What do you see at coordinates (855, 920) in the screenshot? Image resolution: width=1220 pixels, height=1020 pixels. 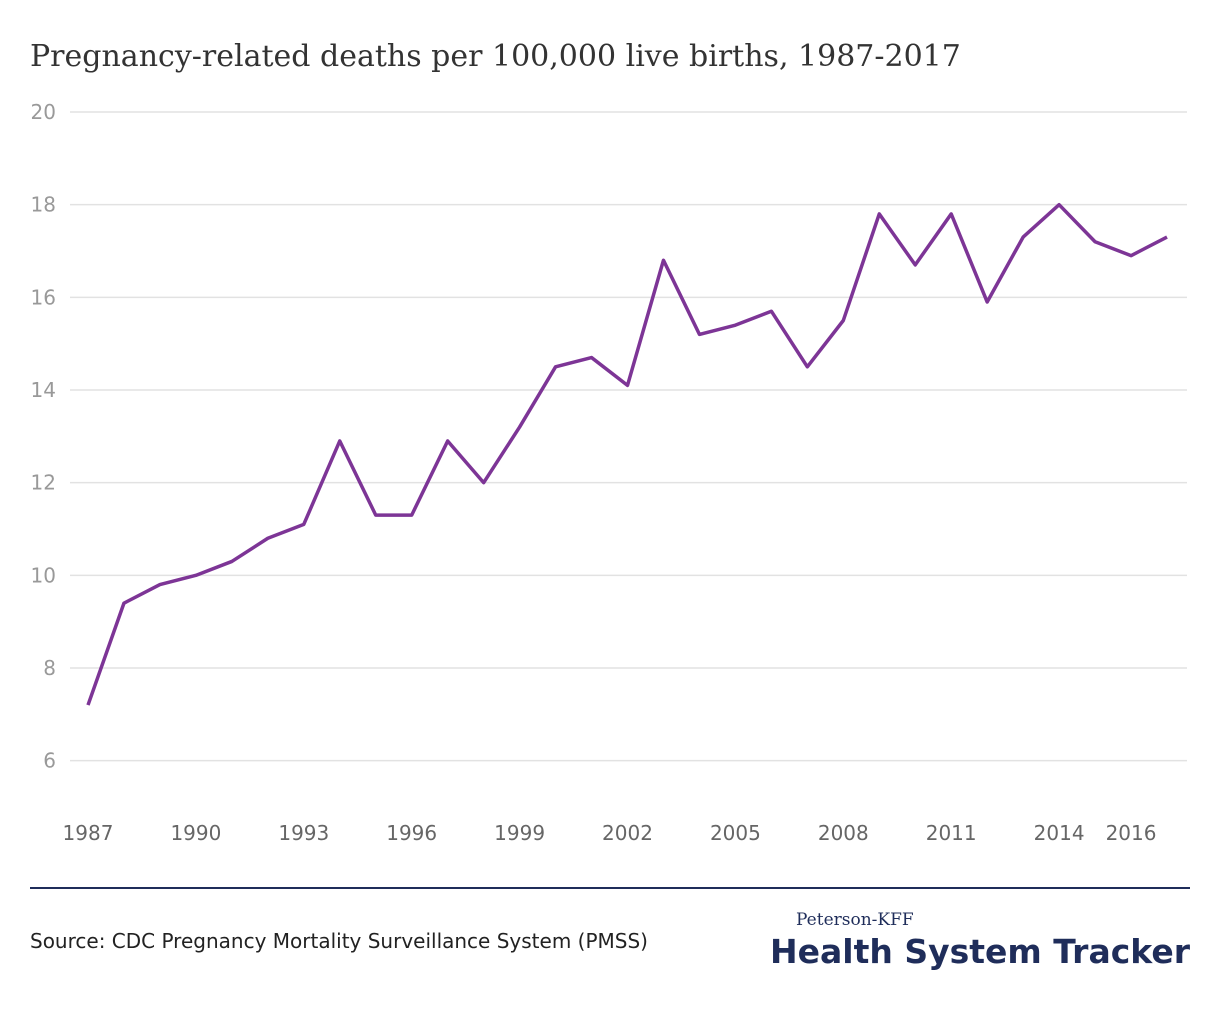 I see `brand-top: Peterson-KFF` at bounding box center [855, 920].